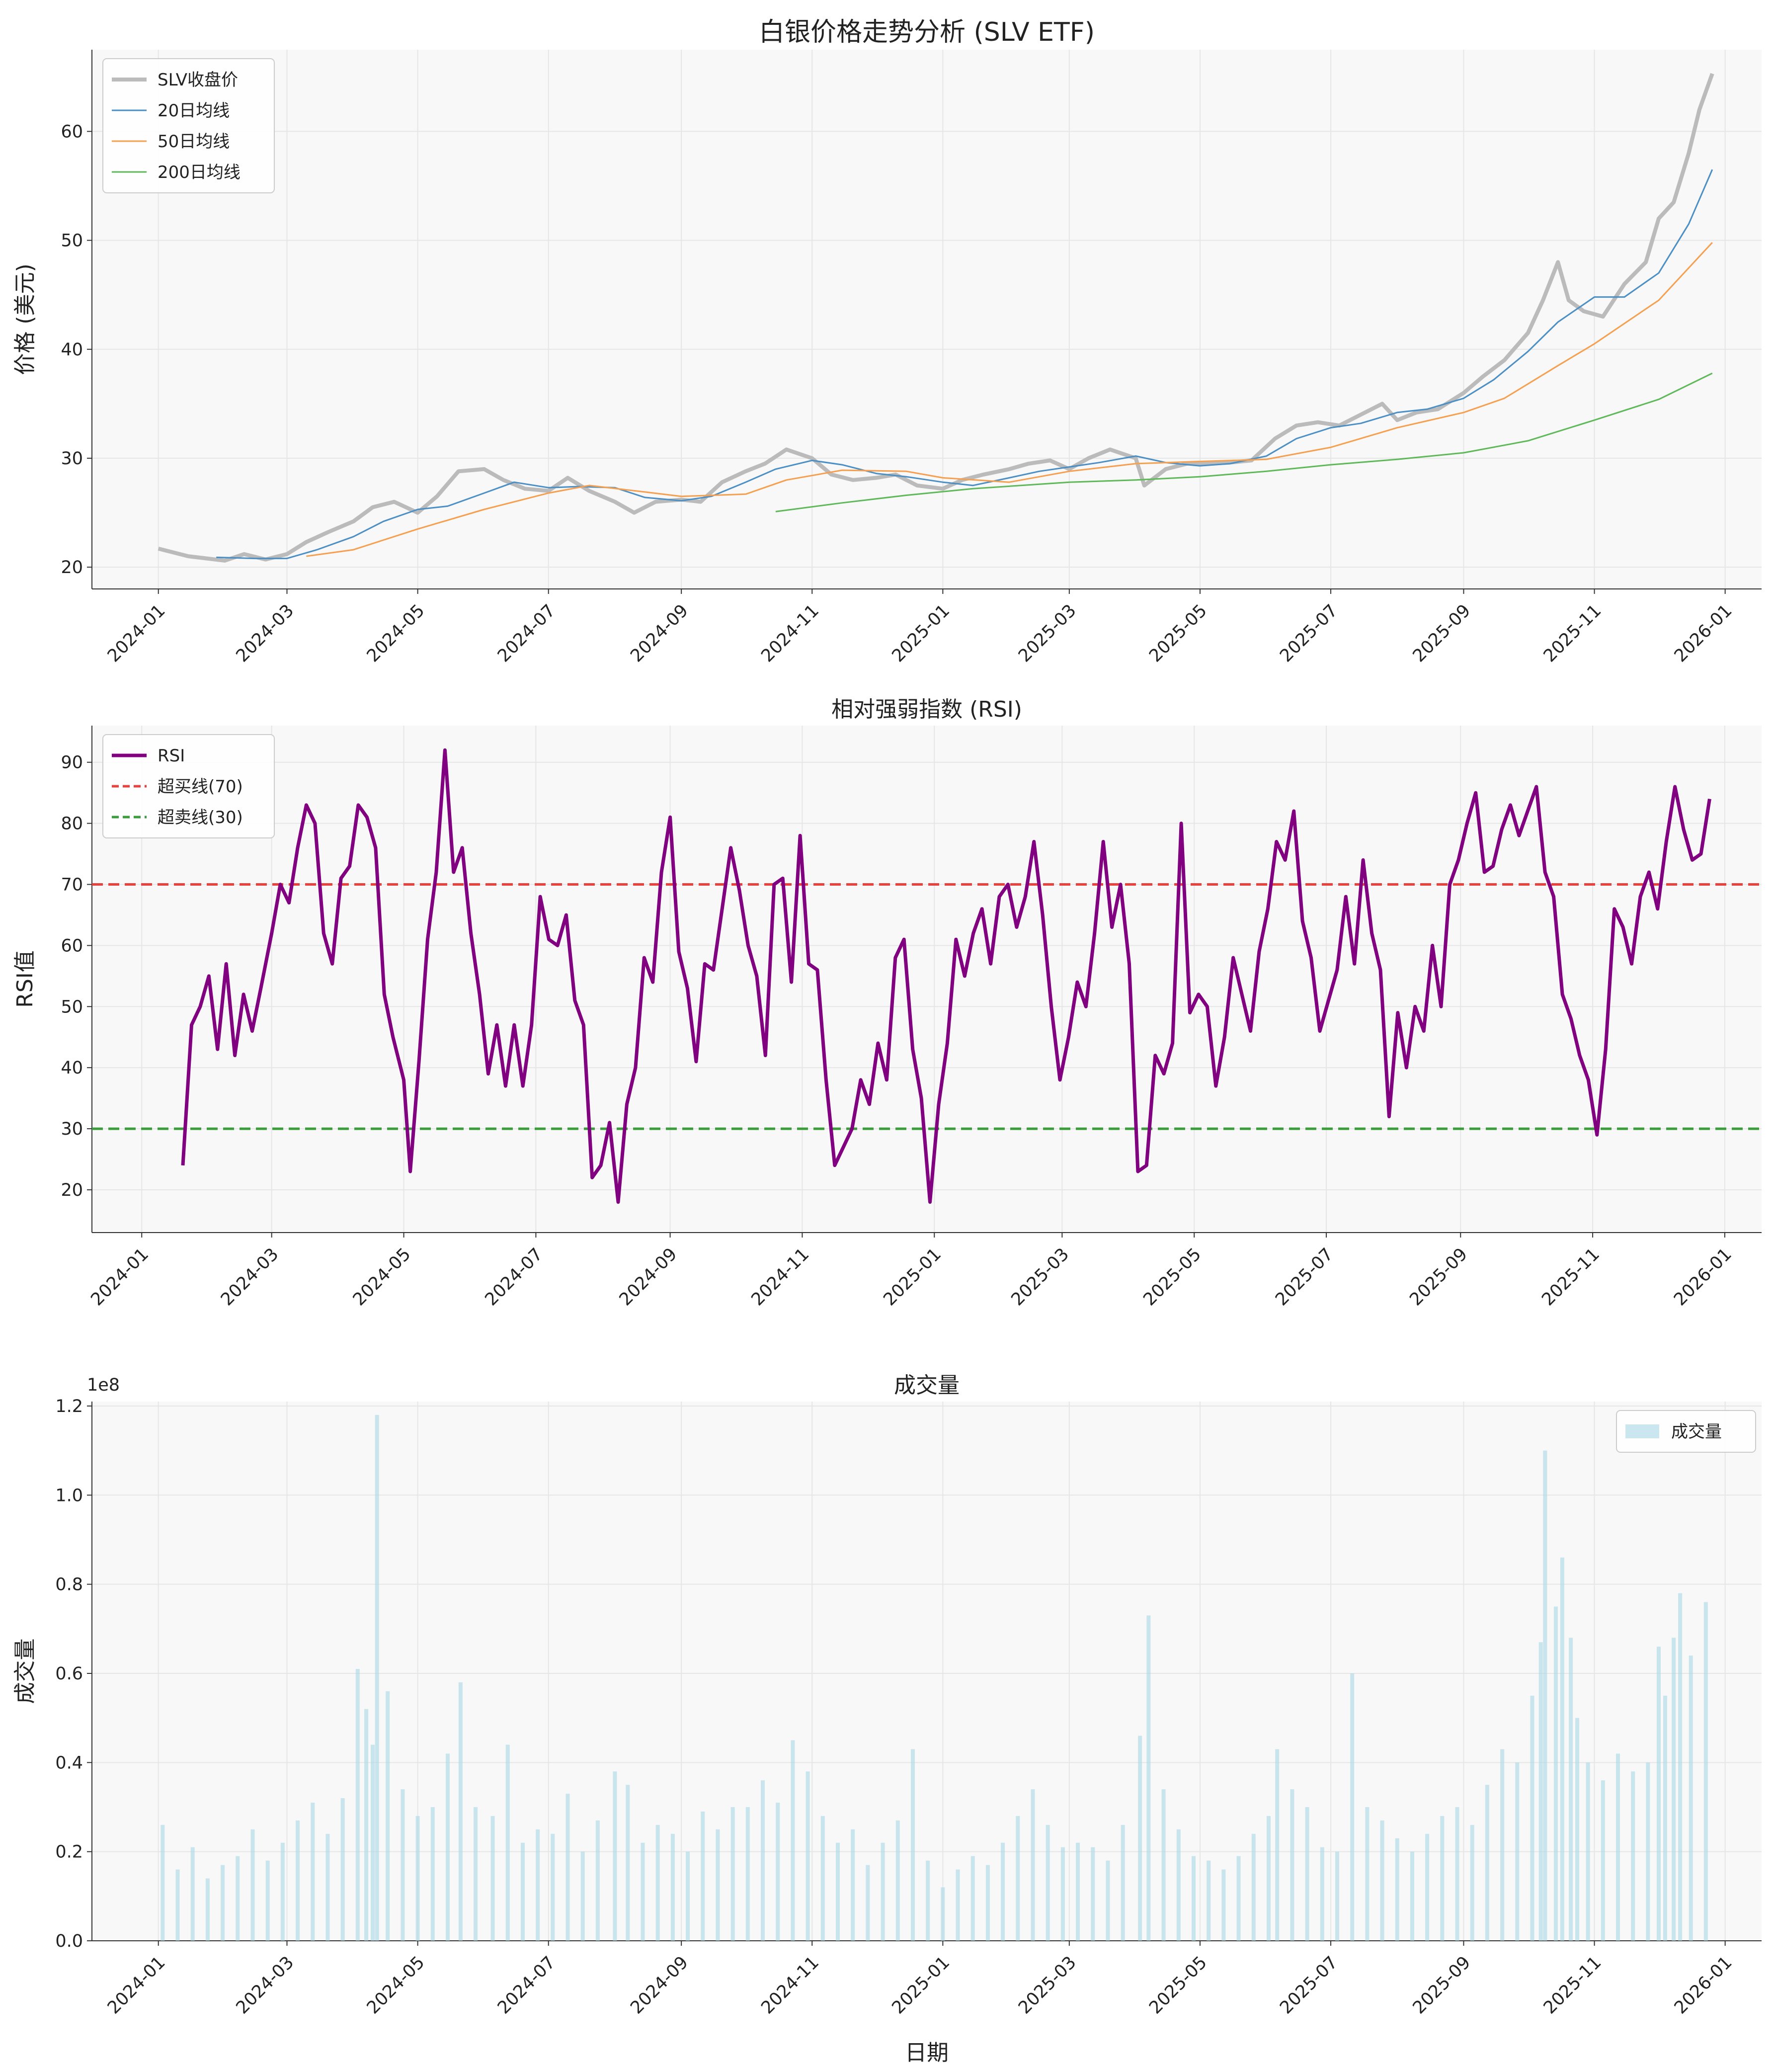  What do you see at coordinates (1172, 1277) in the screenshot?
I see `x-tick-label: 2025-05` at bounding box center [1172, 1277].